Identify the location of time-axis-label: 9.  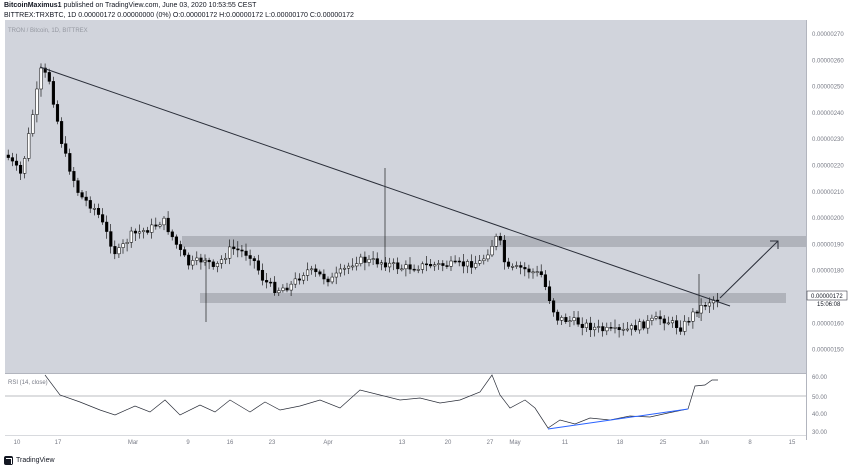
(188, 443).